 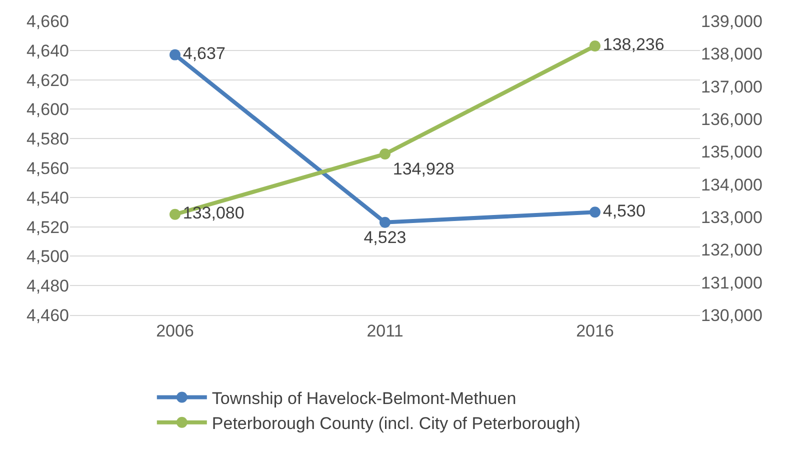 I want to click on y2-tick-label: 139,000, so click(x=731, y=21).